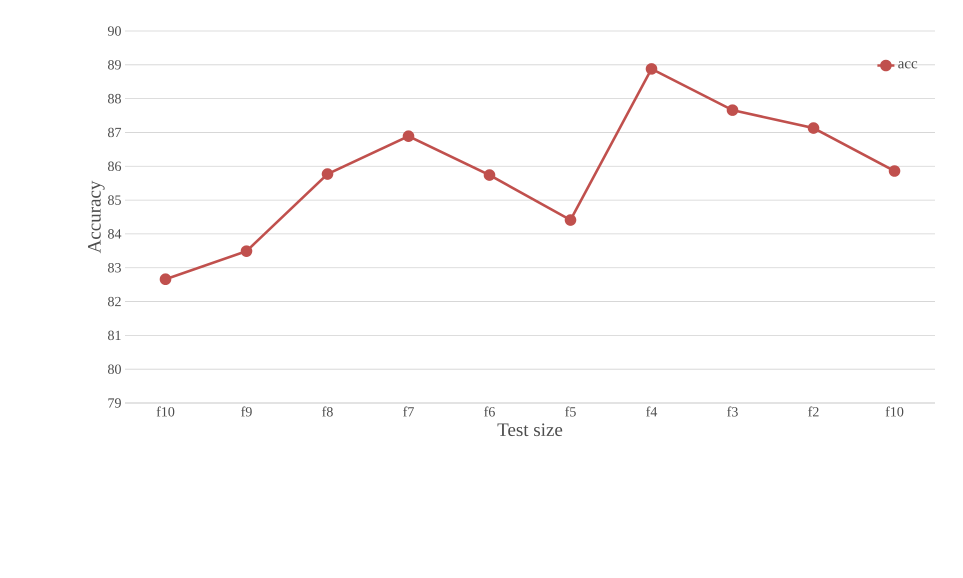 The width and height of the screenshot is (963, 578). What do you see at coordinates (732, 411) in the screenshot?
I see `x-tick-label: f3` at bounding box center [732, 411].